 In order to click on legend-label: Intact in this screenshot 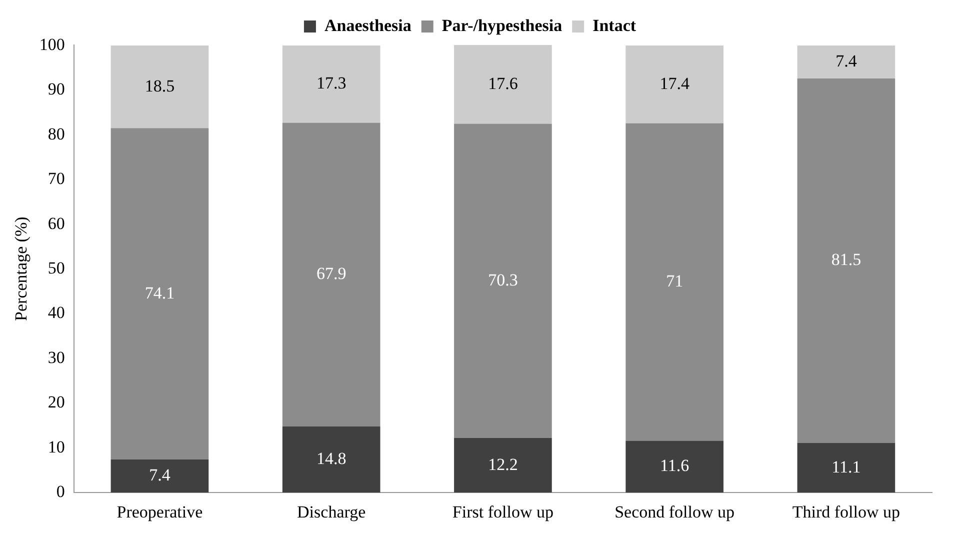, I will do `click(614, 25)`.